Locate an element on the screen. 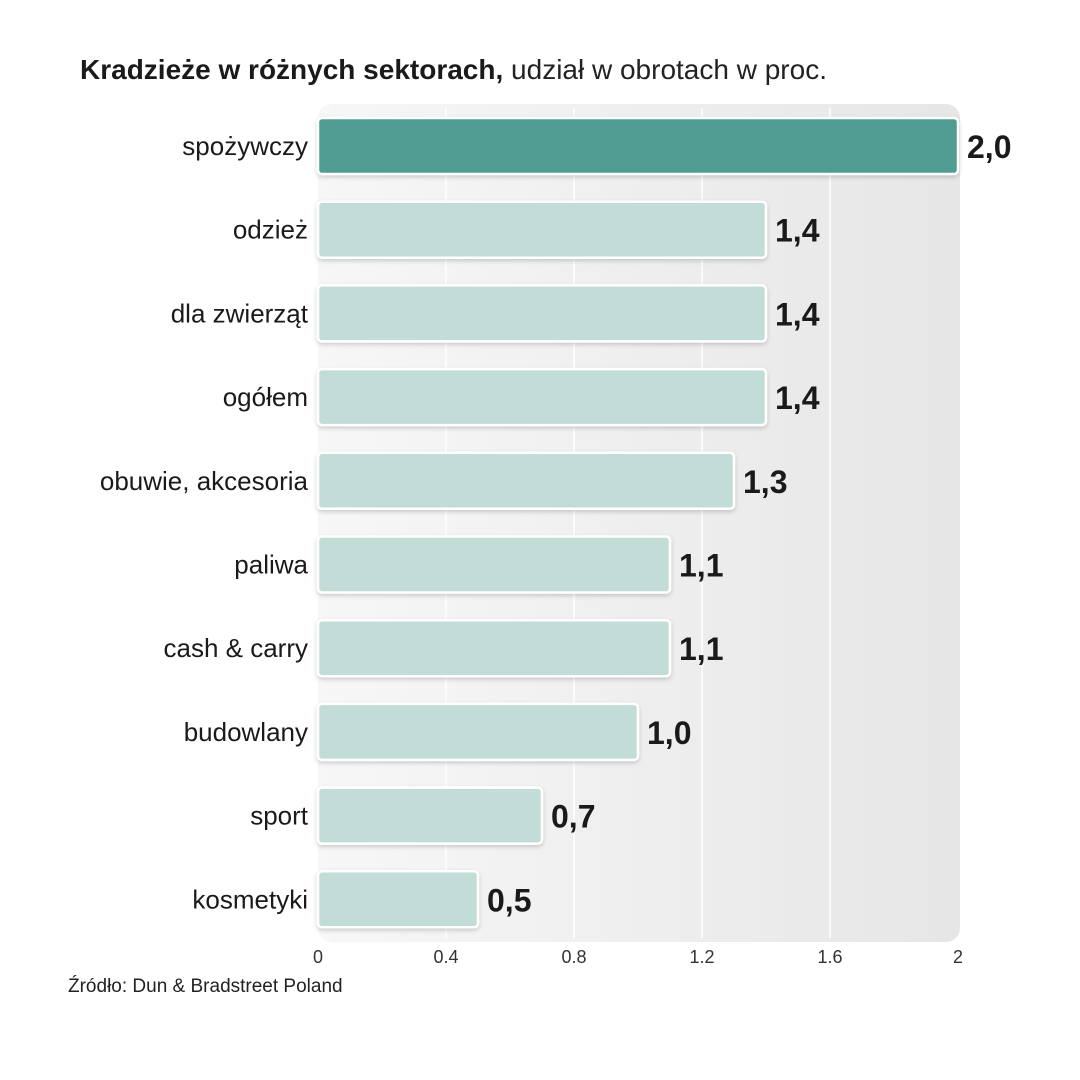 This screenshot has height=1080, width=1080. category-label: obuwie, akcesoria is located at coordinates (204, 481).